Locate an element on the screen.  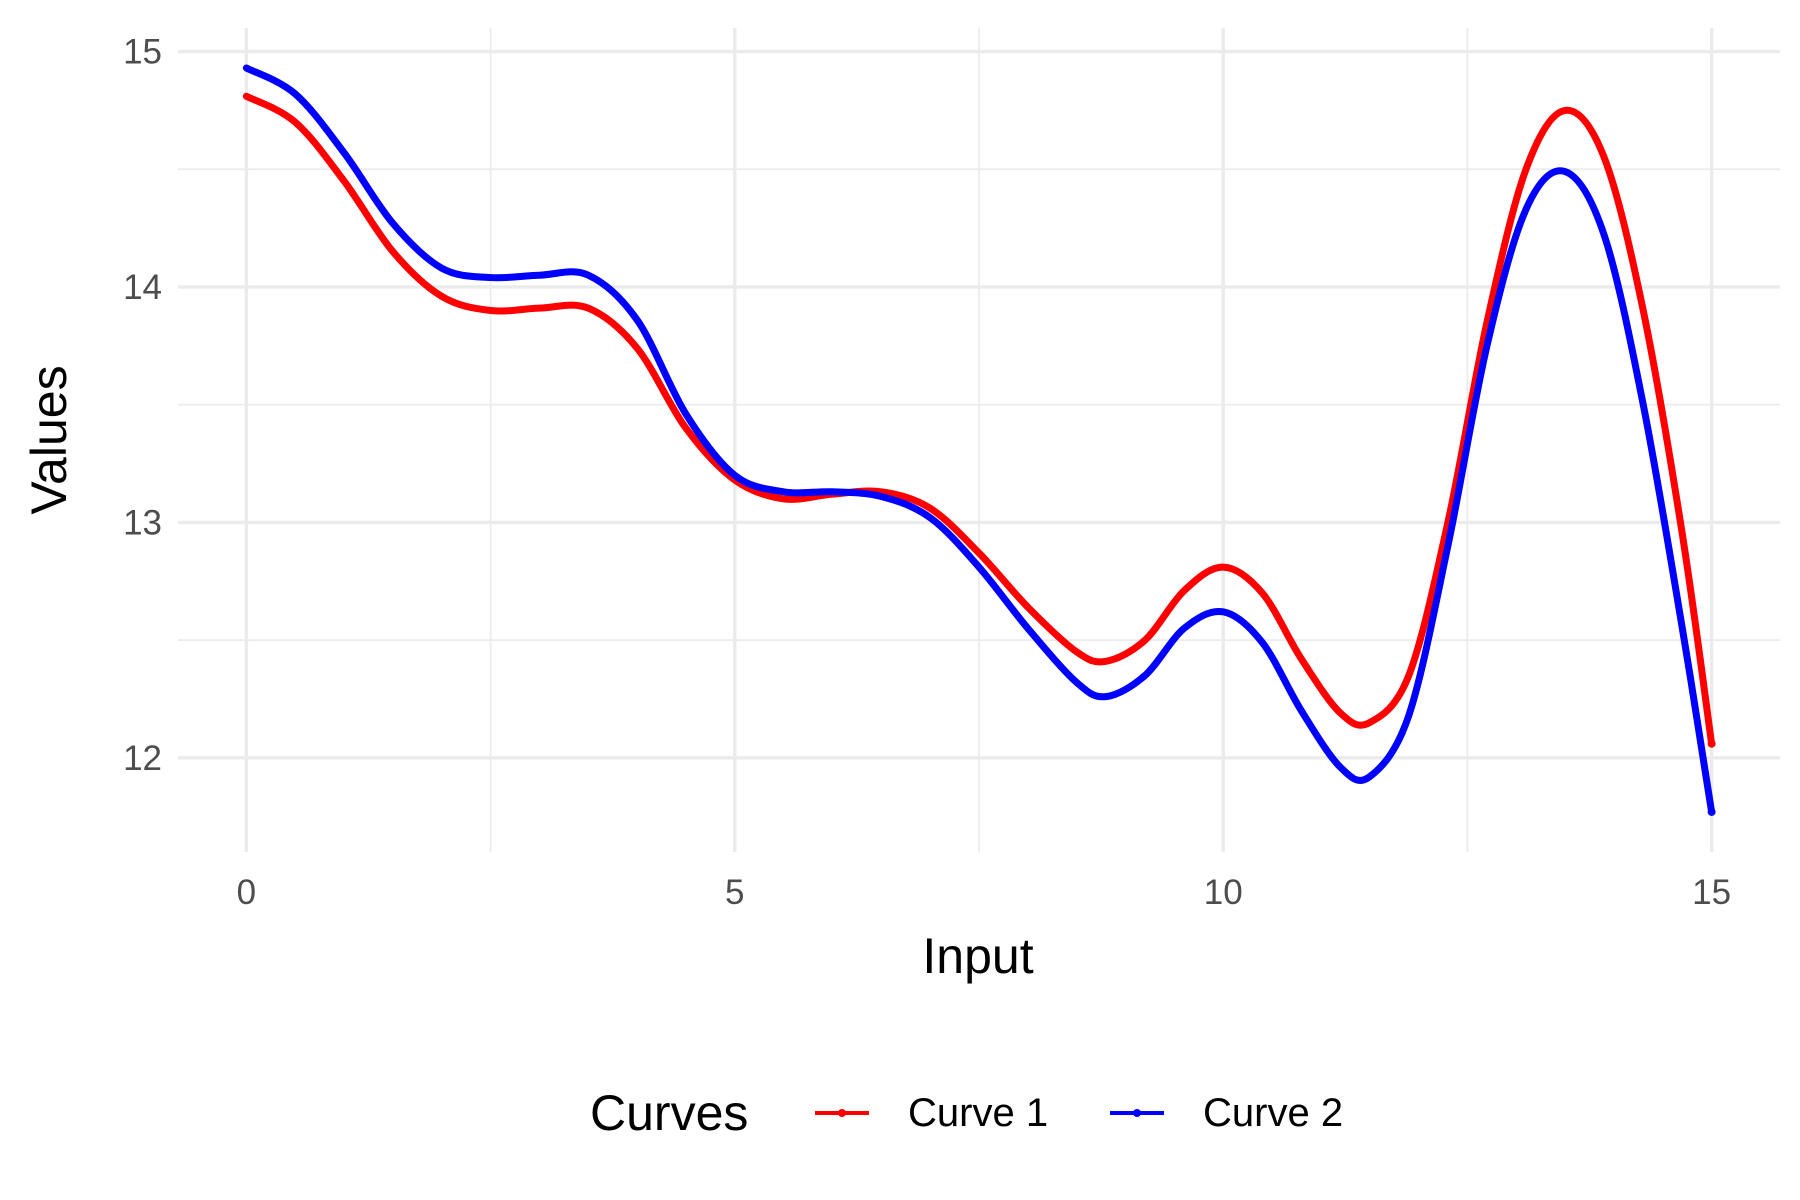
y-axis-ticks: 12 13 14 15 is located at coordinates (142, 405).